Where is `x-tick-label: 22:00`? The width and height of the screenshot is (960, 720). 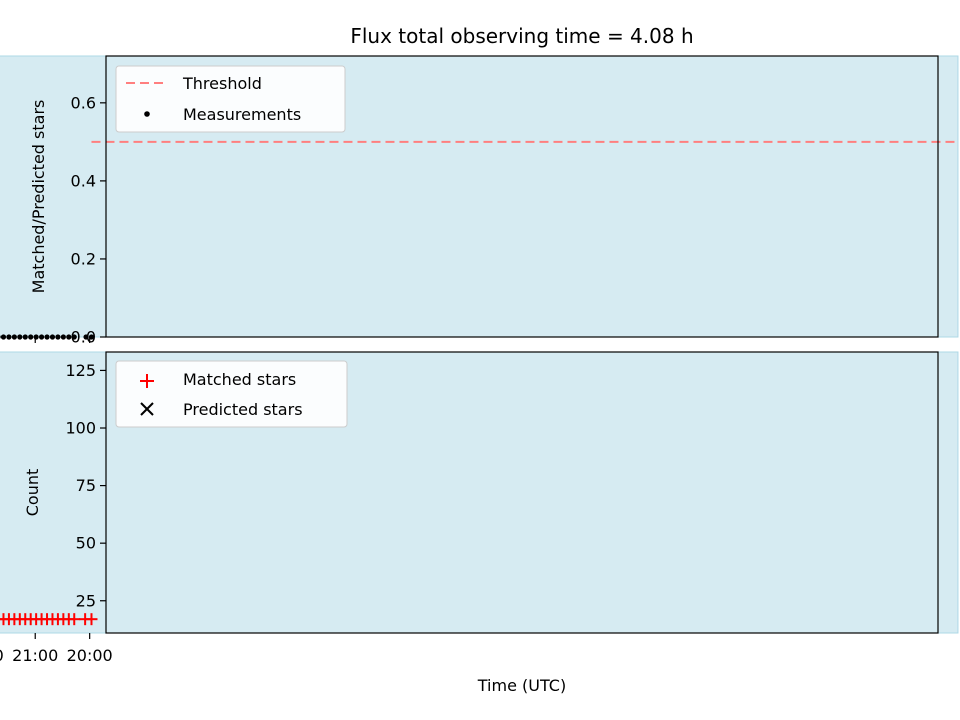
x-tick-label: 22:00 is located at coordinates (2, 655).